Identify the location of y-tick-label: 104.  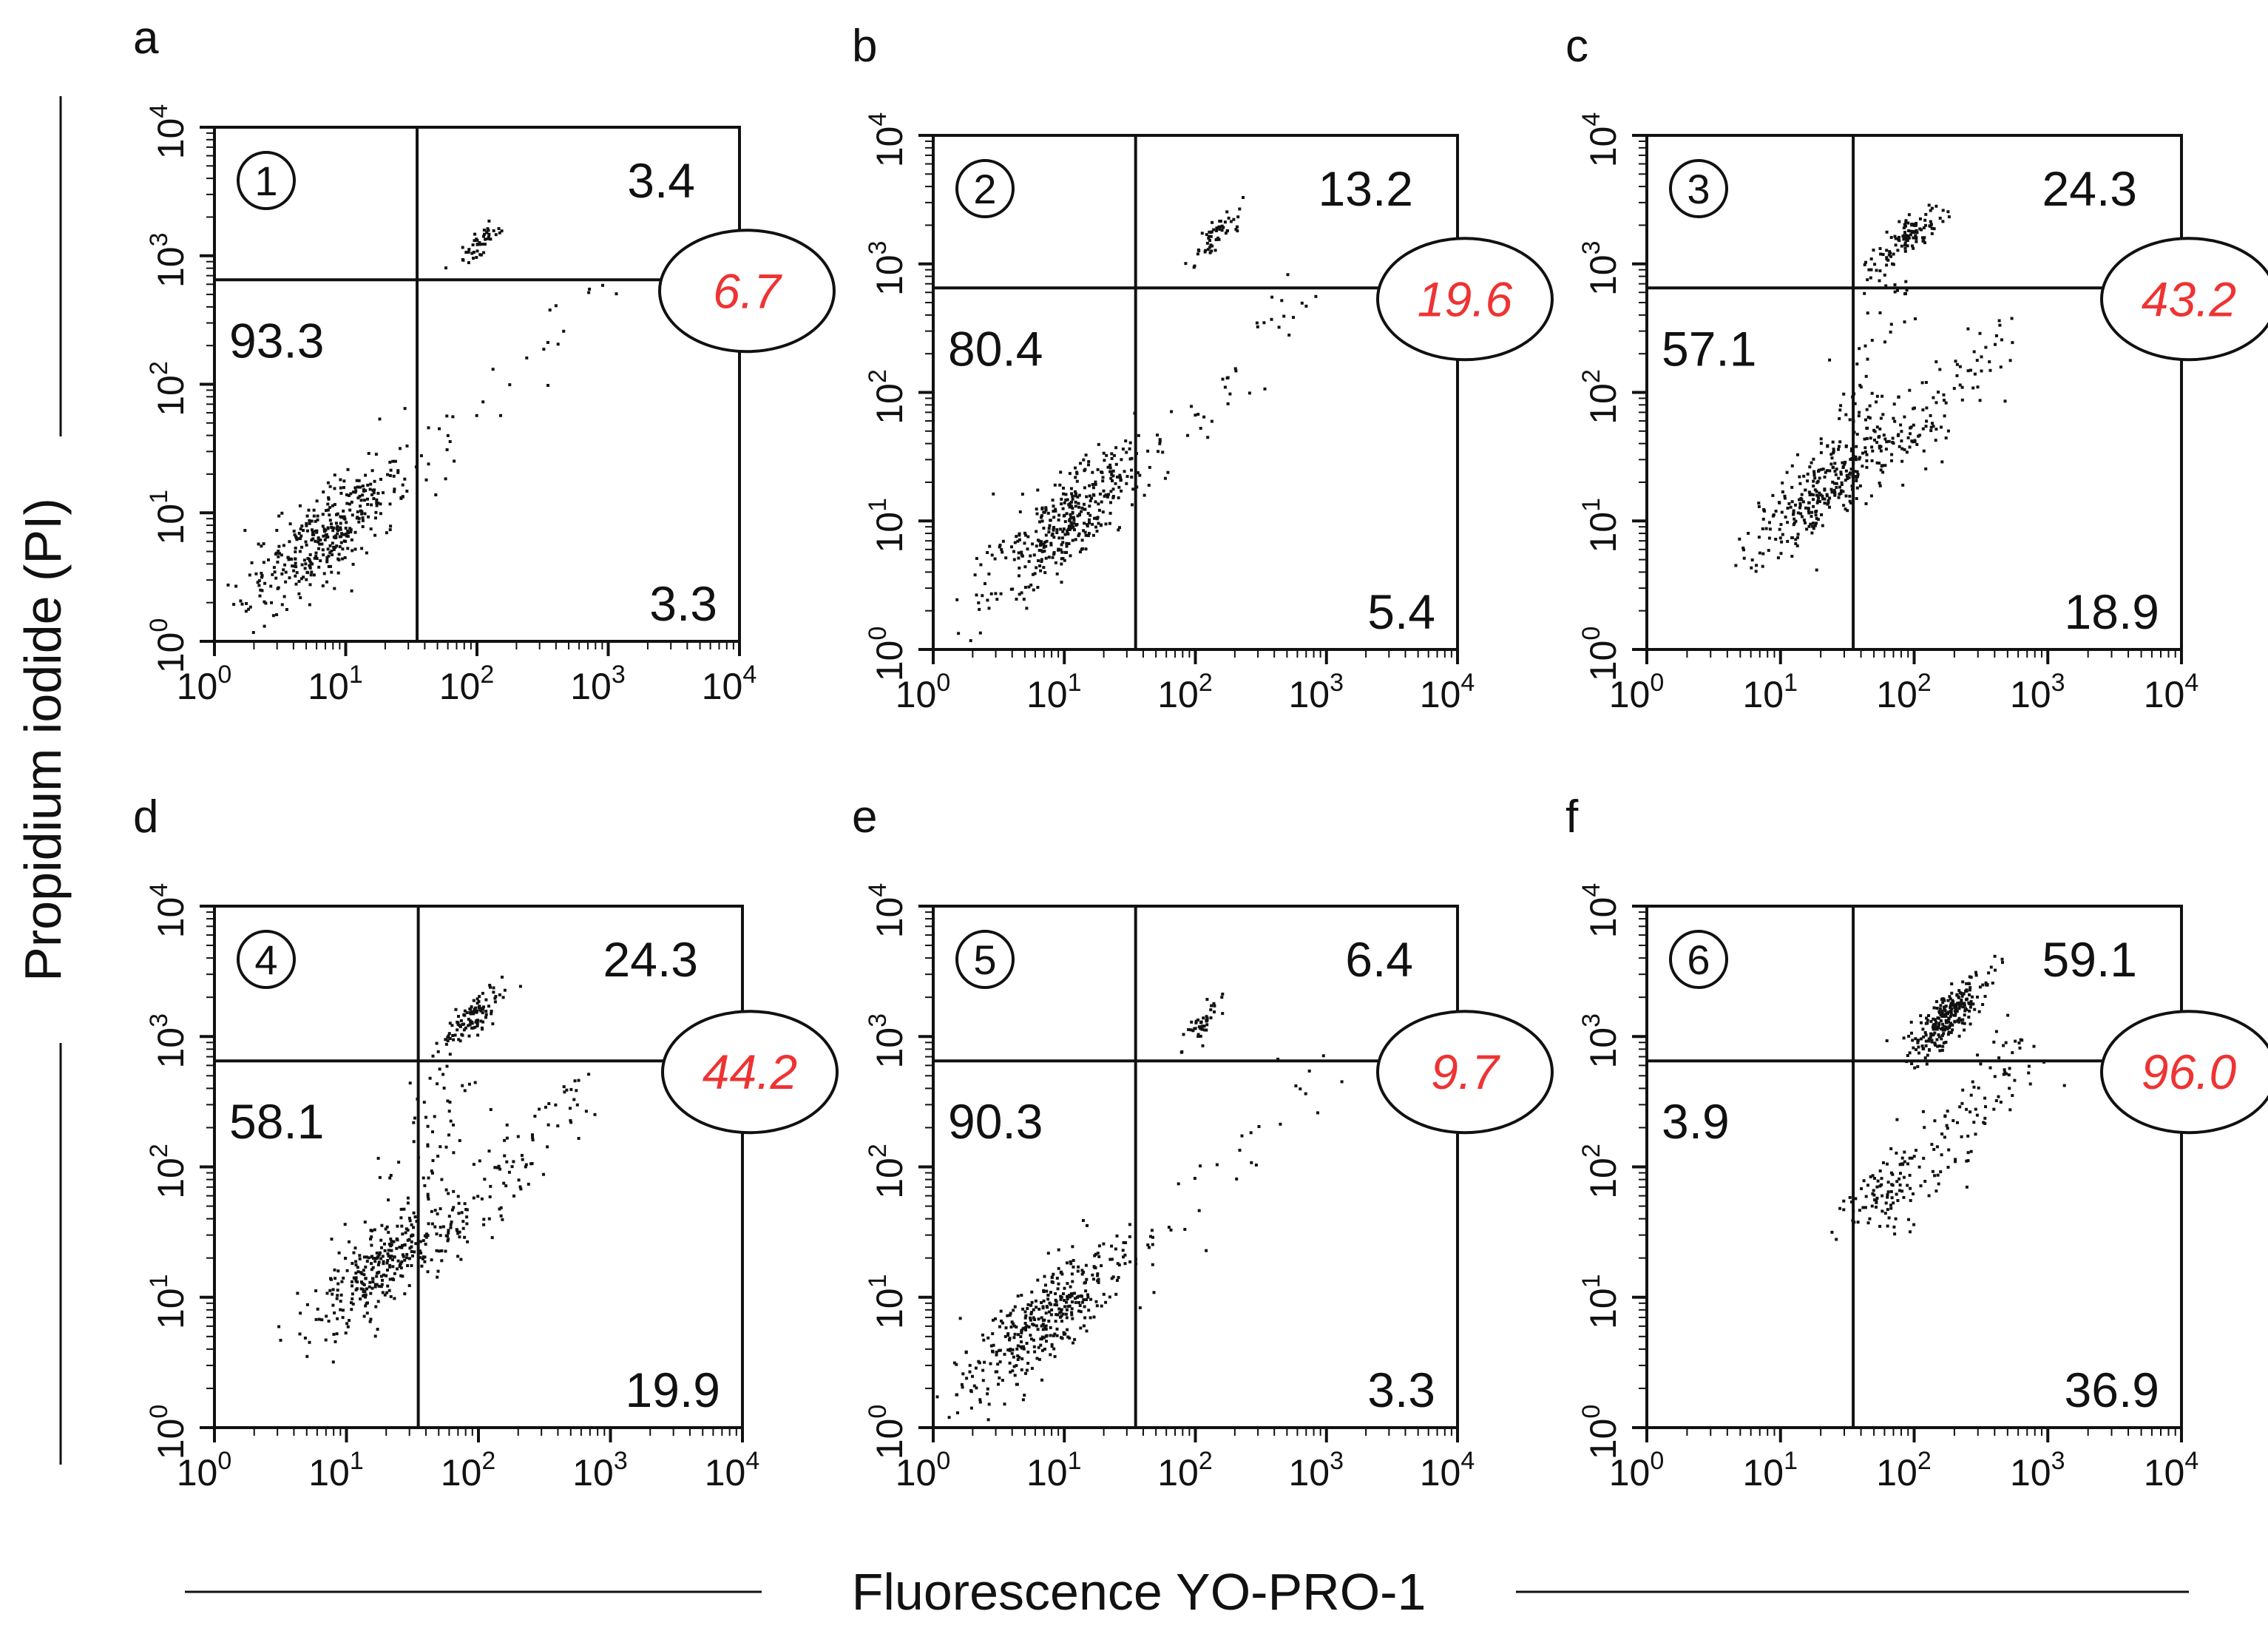
(168, 132).